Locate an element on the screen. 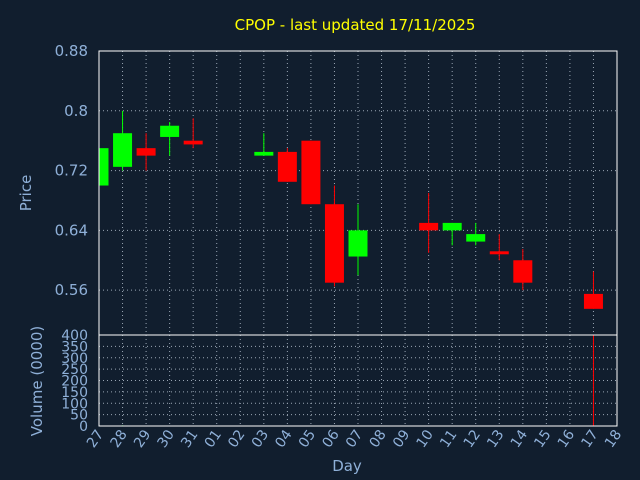  volume-tick-label: 200 is located at coordinates (74, 382).